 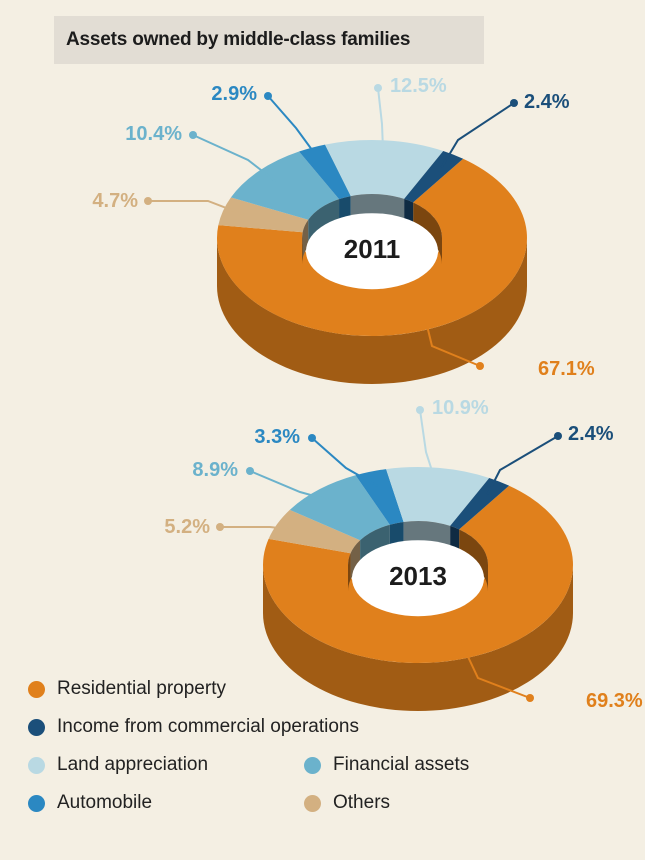 I want to click on legend-item-land-appreciation: Land appreciation, so click(x=118, y=765).